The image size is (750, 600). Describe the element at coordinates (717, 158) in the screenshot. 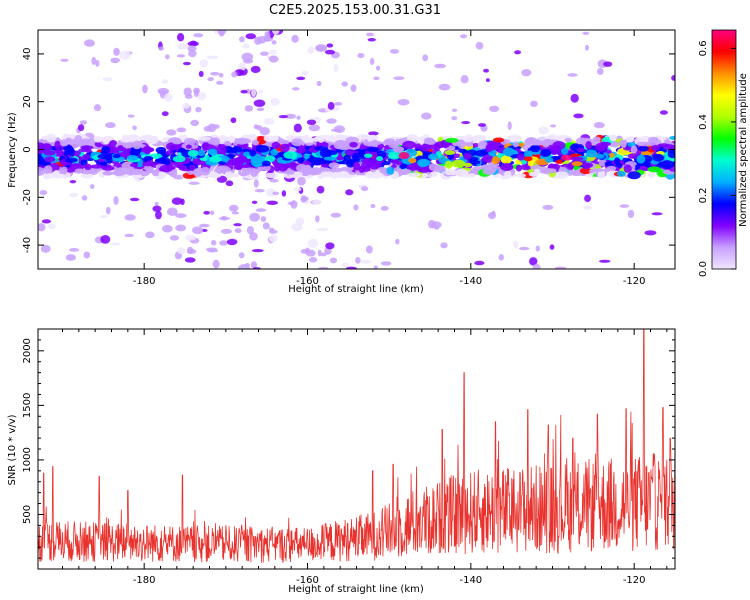

I see `colorbar-ticks: 0.0 0.2 0.4 0.6` at that location.